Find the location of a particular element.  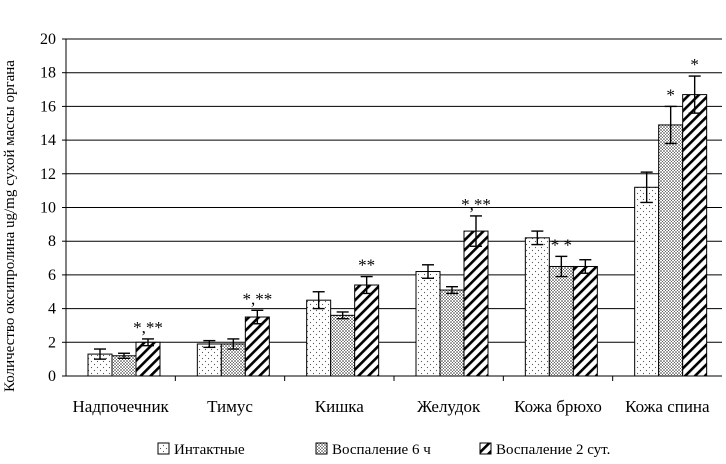

y-axis-ticks: 0 2 4 6 8 10 12 14 16 18 20 is located at coordinates (53, 208).